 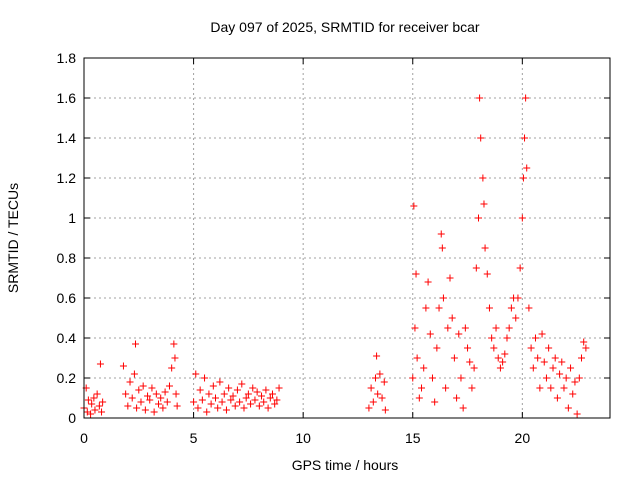 I want to click on x-tick-label: 10, so click(x=303, y=438).